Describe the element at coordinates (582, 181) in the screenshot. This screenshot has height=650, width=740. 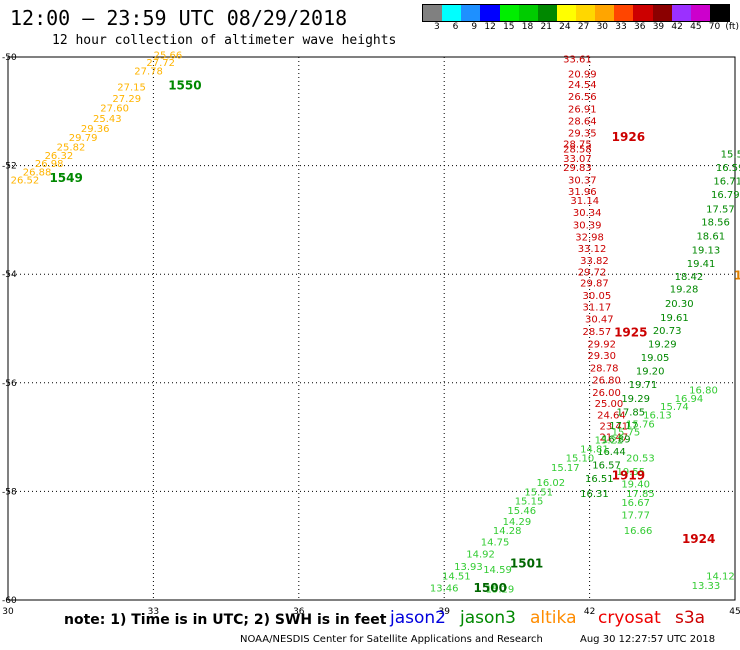
I see `swh-value-cryosat: 30.37` at that location.